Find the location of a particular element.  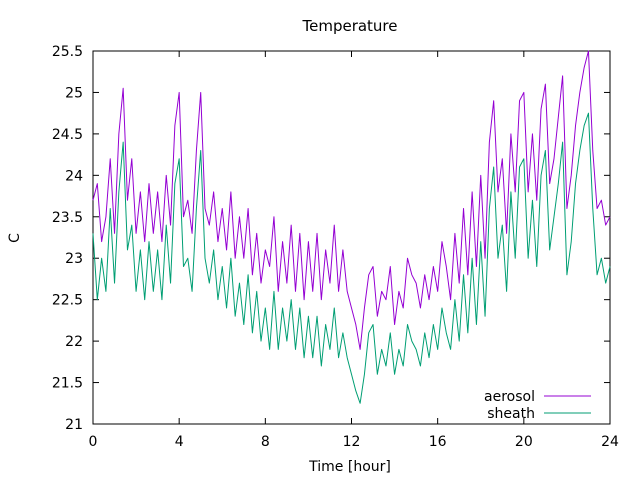

x-tick-label: 0 is located at coordinates (93, 442).